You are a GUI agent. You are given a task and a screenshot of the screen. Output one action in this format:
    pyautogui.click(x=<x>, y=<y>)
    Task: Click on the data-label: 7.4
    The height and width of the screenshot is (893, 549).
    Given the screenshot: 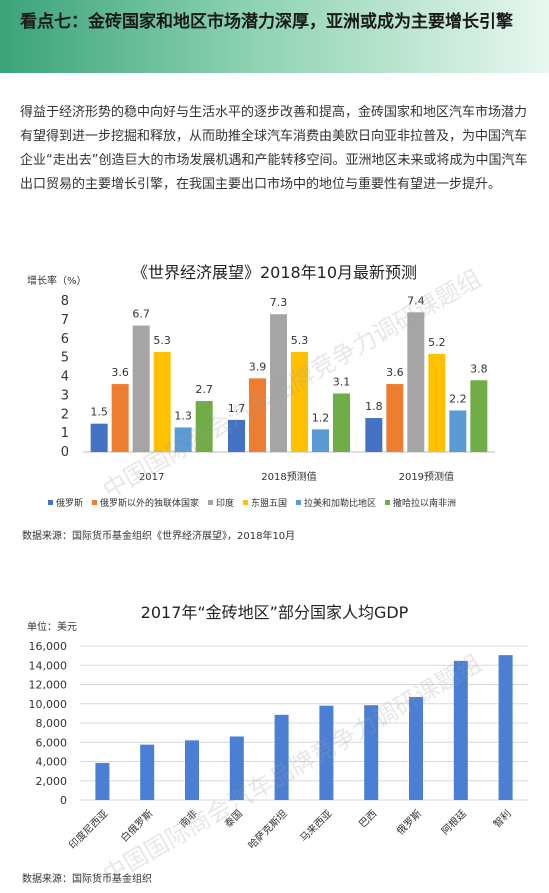 What is the action you would take?
    pyautogui.click(x=416, y=300)
    